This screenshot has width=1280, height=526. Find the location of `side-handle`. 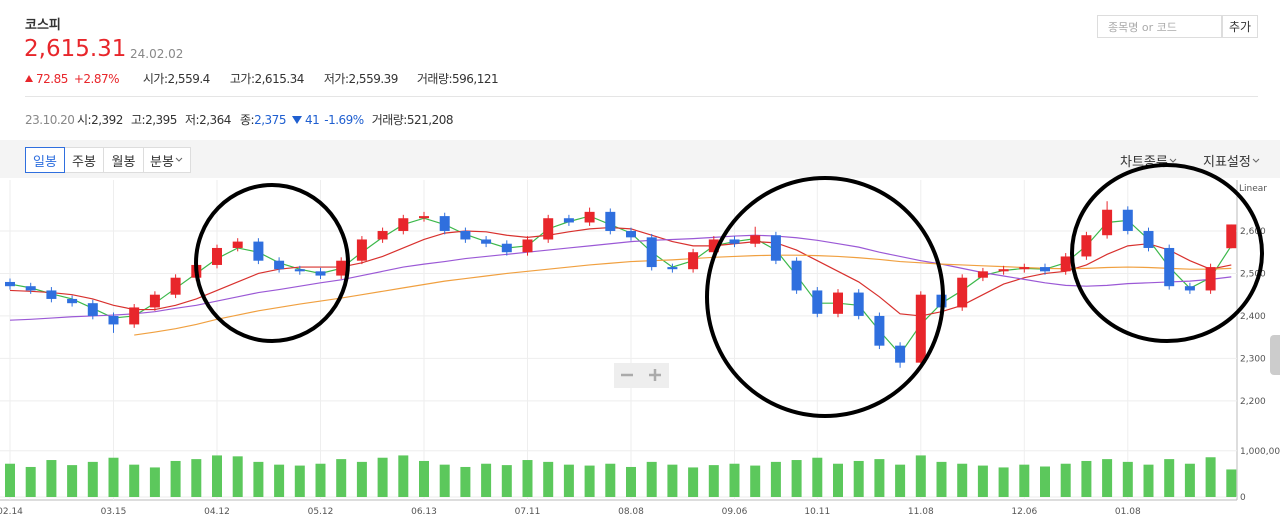

side-handle is located at coordinates (1275, 355).